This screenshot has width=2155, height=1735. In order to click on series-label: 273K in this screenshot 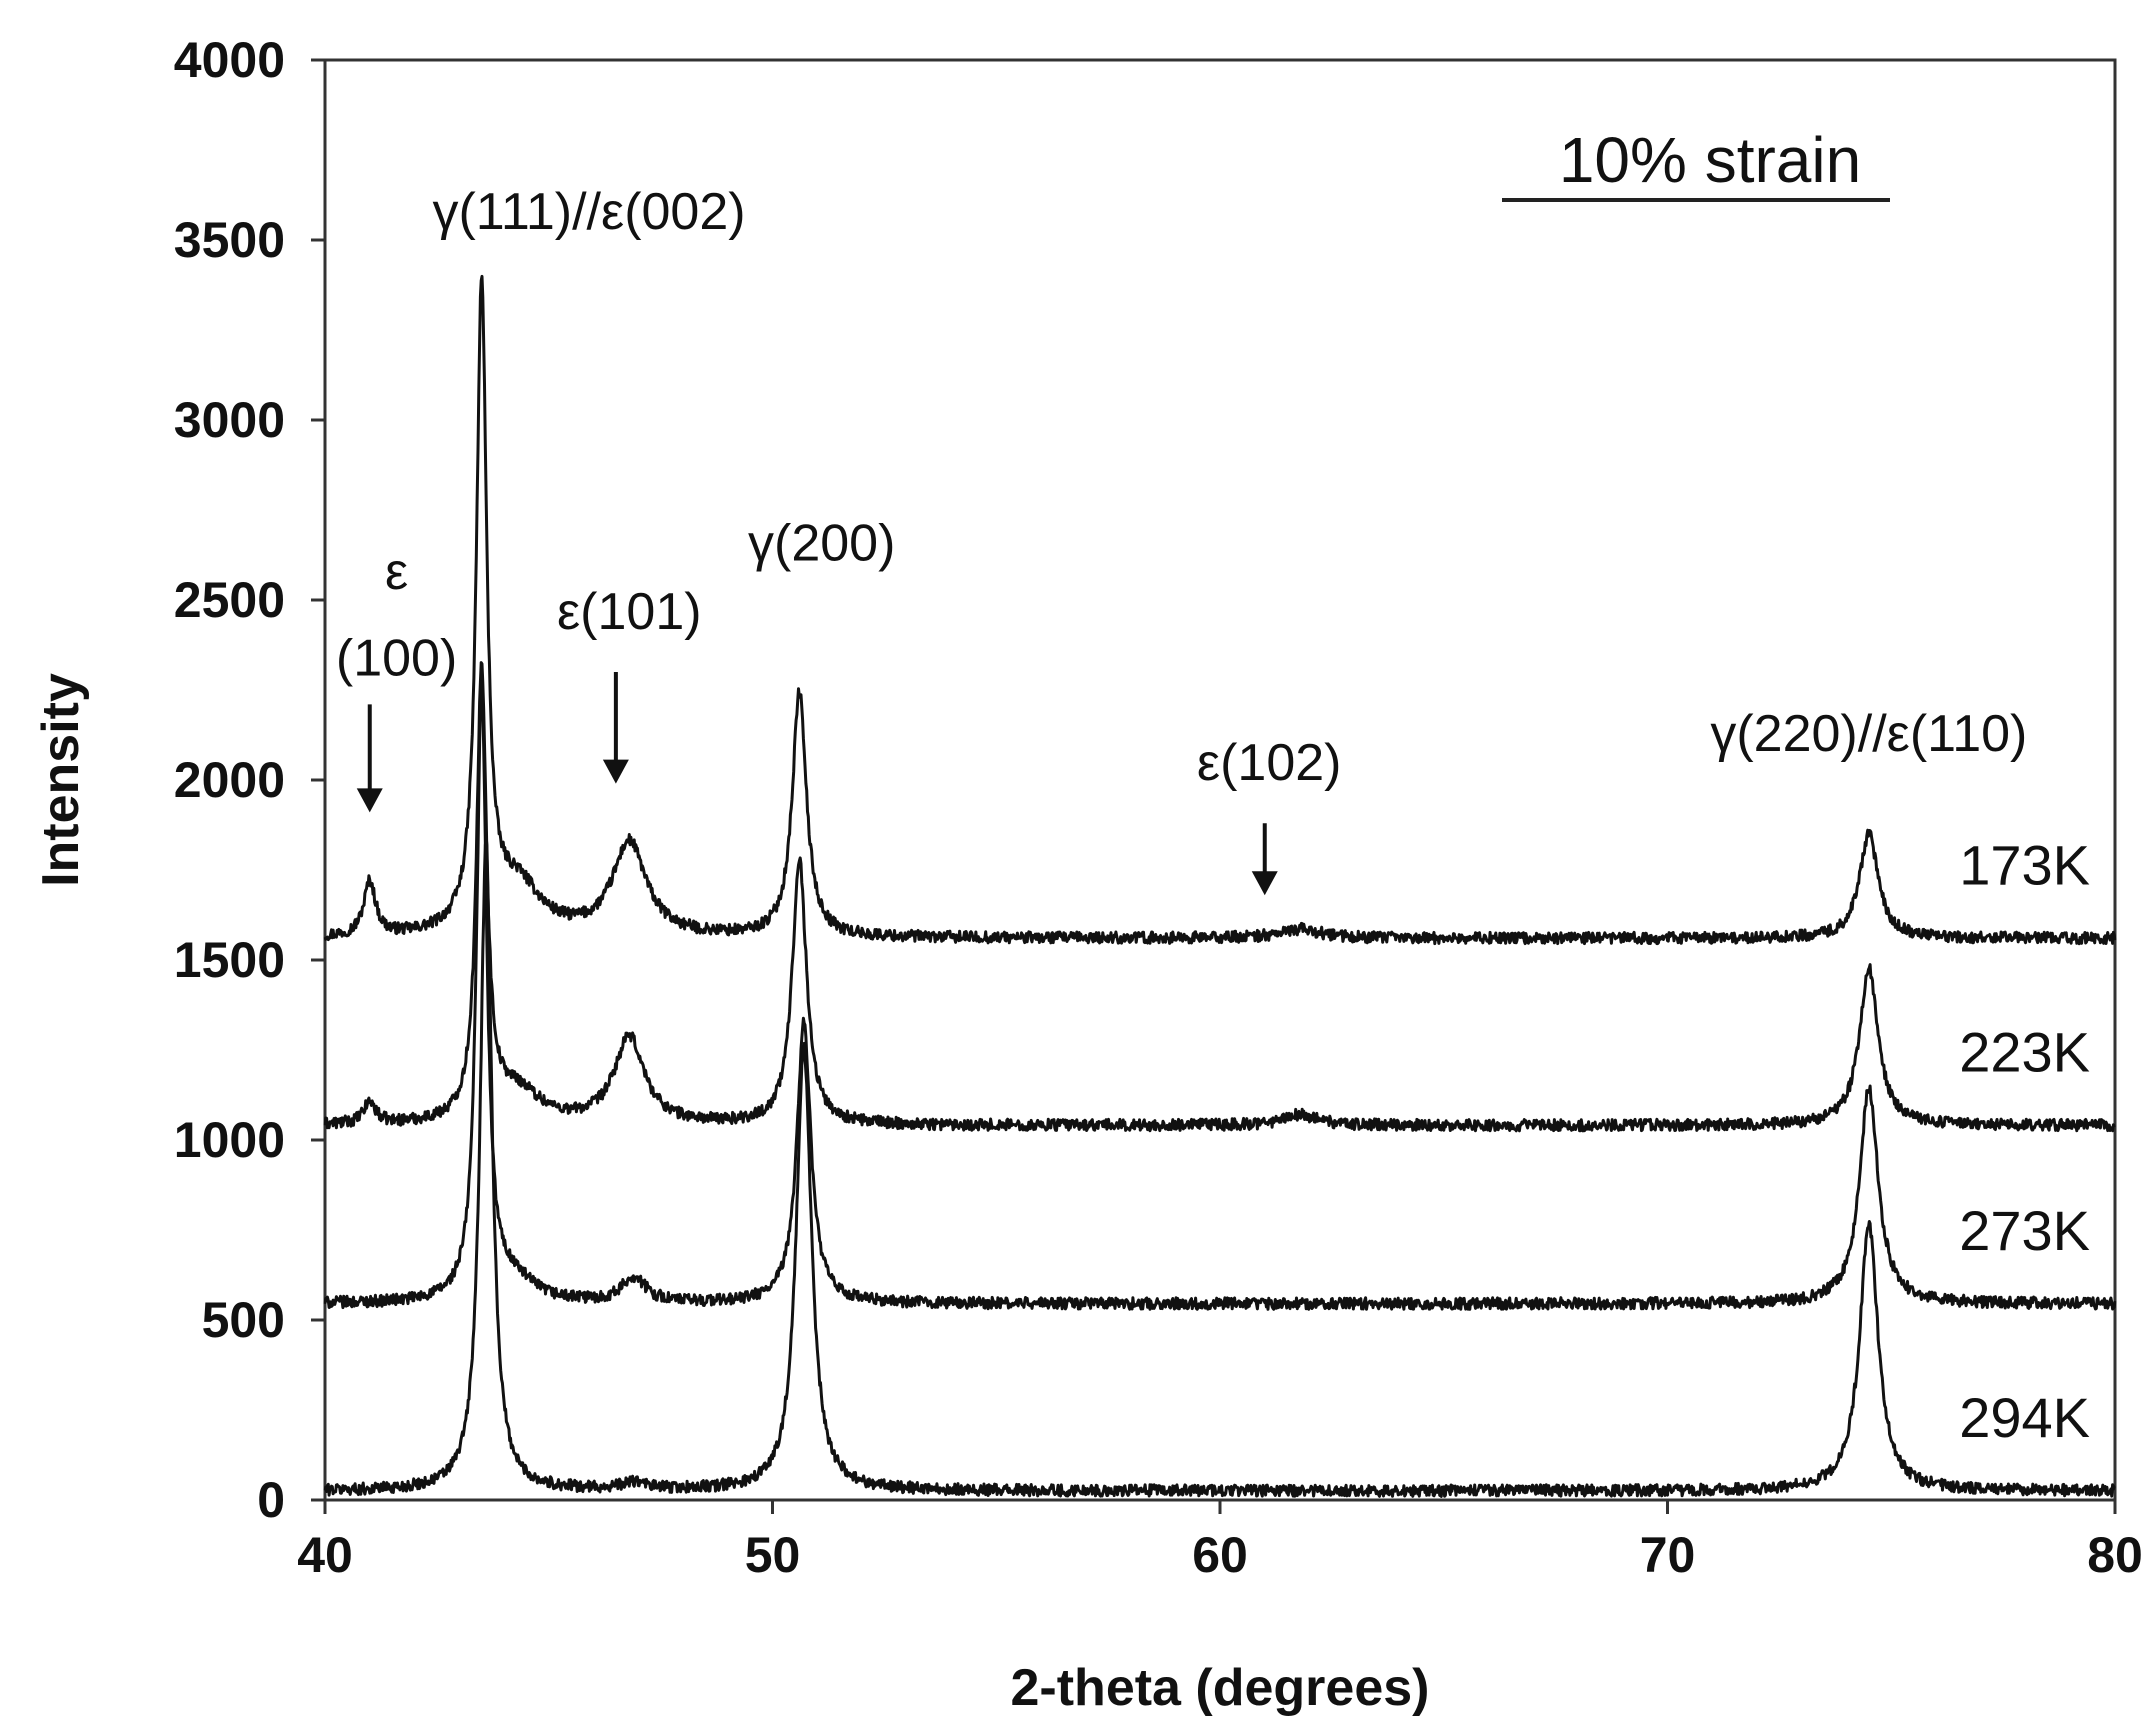, I will do `click(2024, 1230)`.